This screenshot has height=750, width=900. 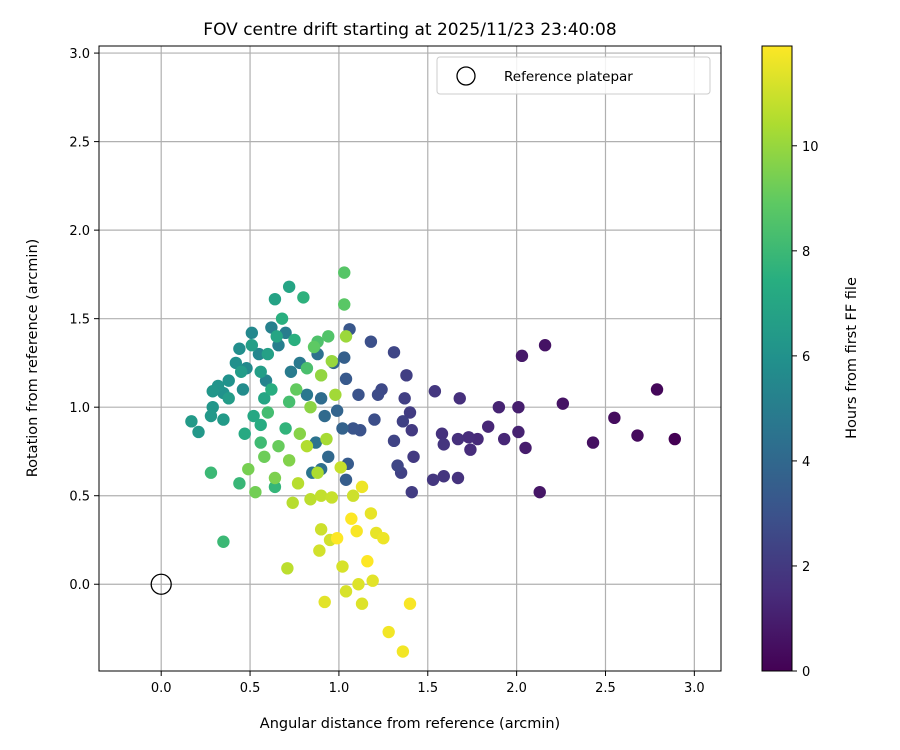 I want to click on x-tick-label: 0.5, so click(x=250, y=688).